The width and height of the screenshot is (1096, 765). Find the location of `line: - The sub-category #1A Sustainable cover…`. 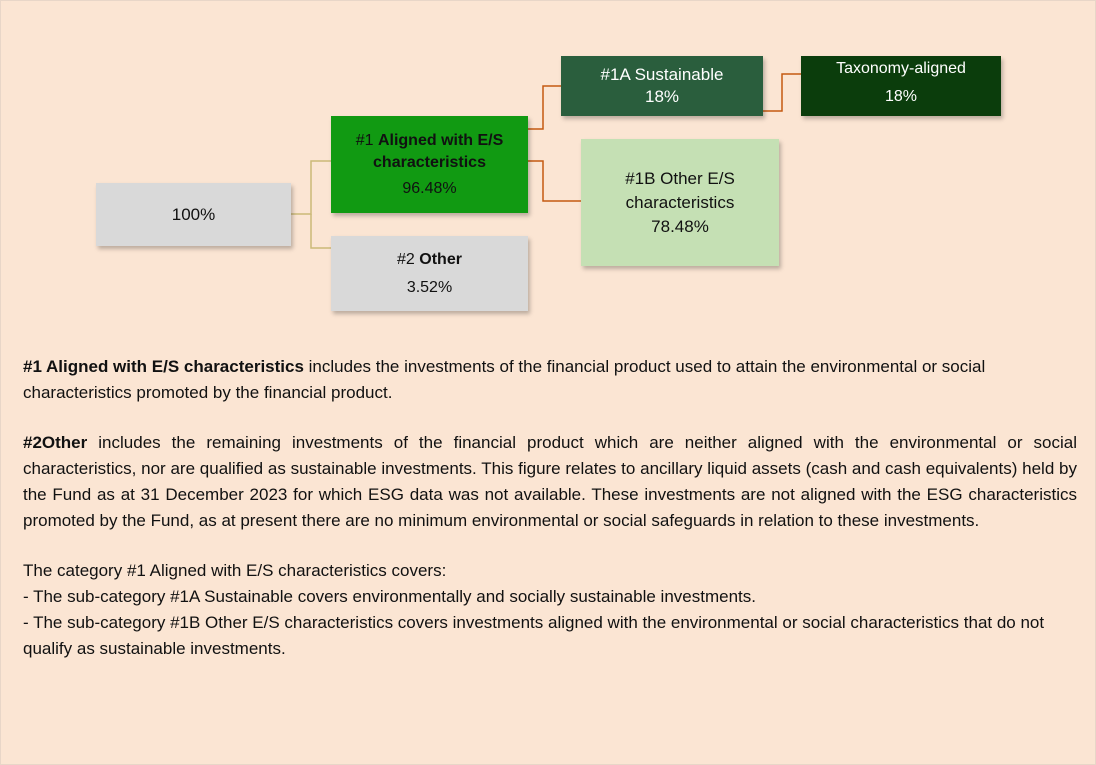

line: - The sub-category #1A Sustainable cover… is located at coordinates (389, 596).